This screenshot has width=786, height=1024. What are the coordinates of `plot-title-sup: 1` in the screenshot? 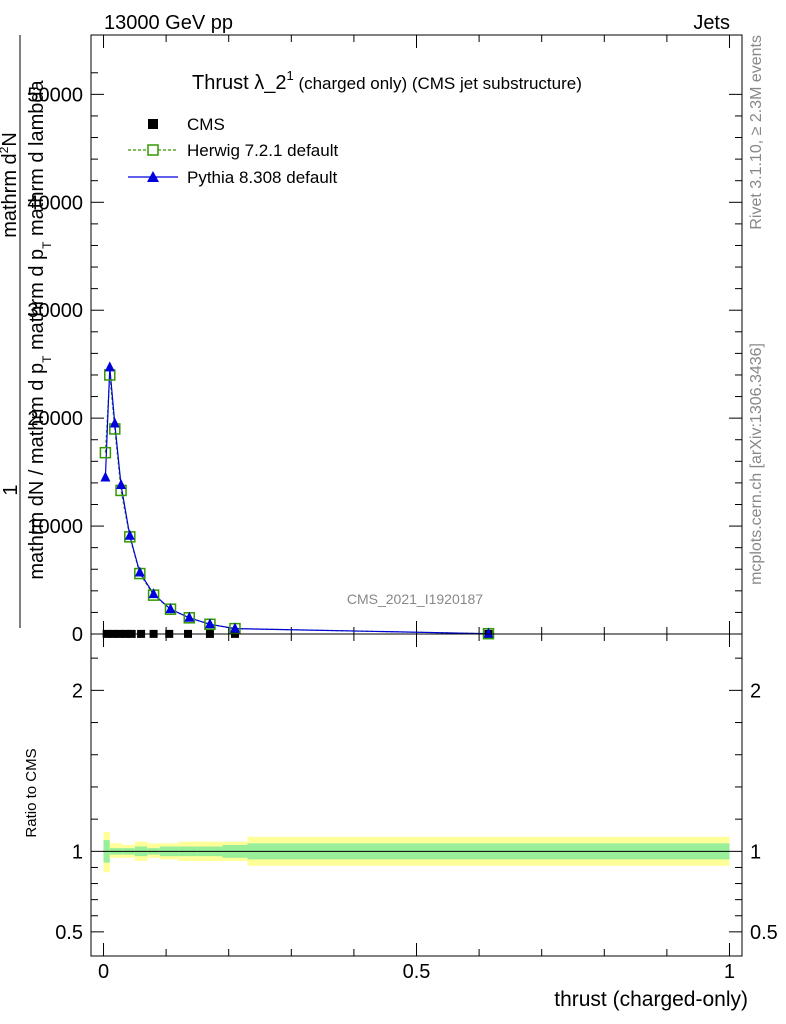 It's located at (289, 75).